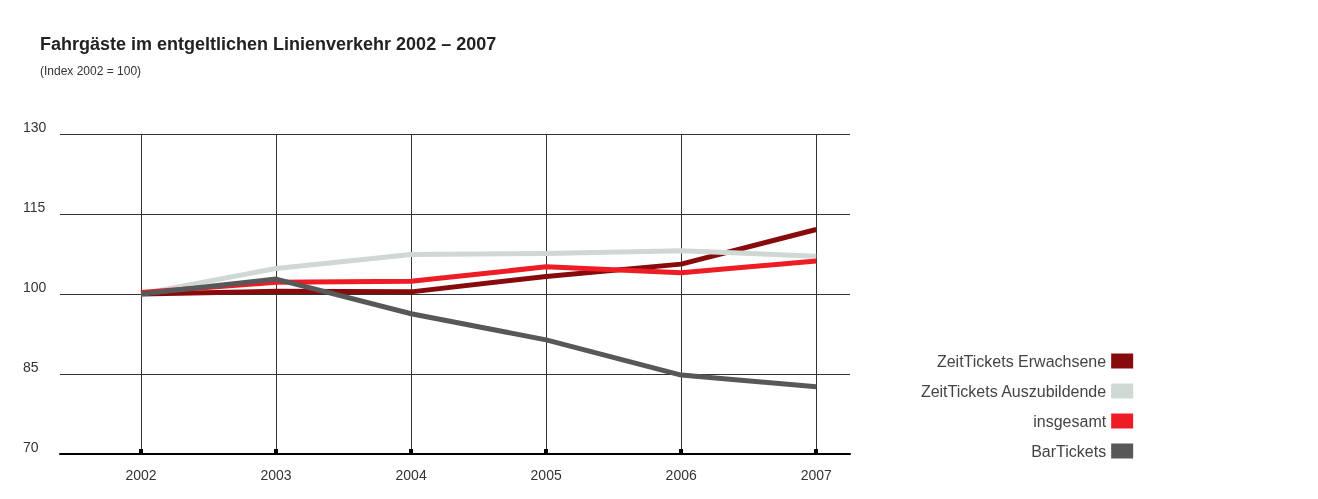 This screenshot has height=499, width=1318. What do you see at coordinates (276, 475) in the screenshot?
I see `x-tick-label: 2003` at bounding box center [276, 475].